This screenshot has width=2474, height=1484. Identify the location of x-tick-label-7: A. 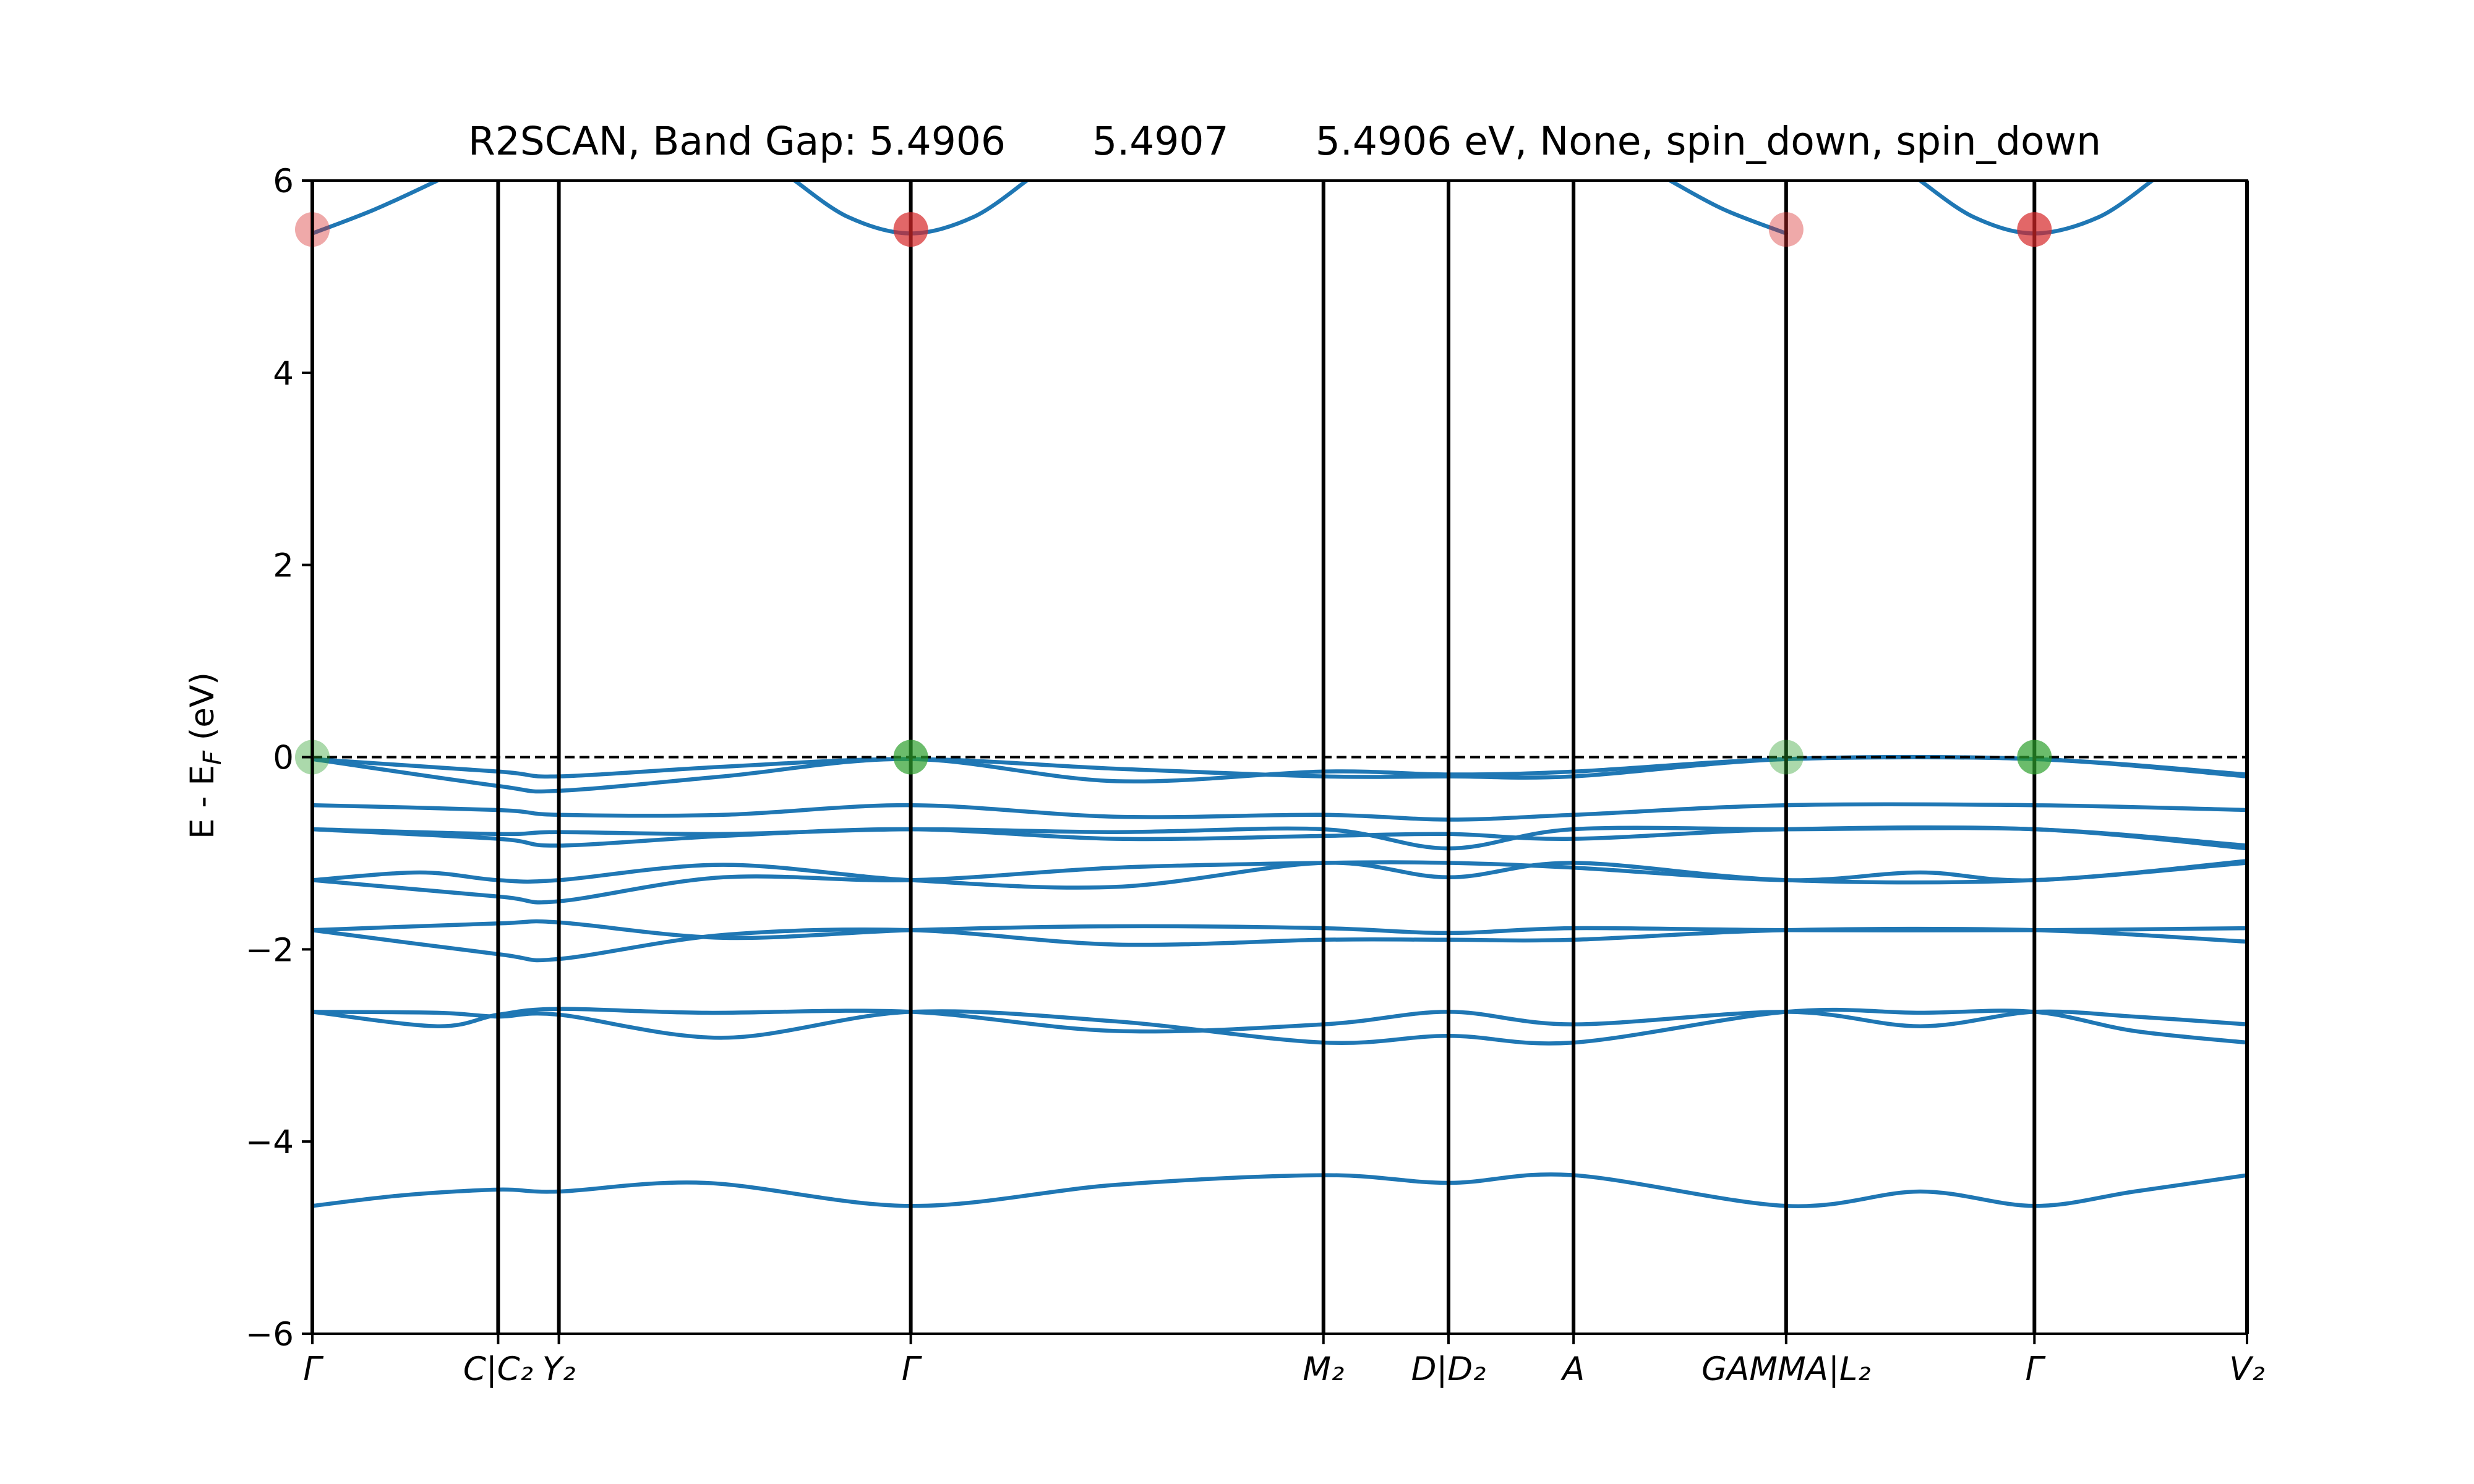
(1573, 1369).